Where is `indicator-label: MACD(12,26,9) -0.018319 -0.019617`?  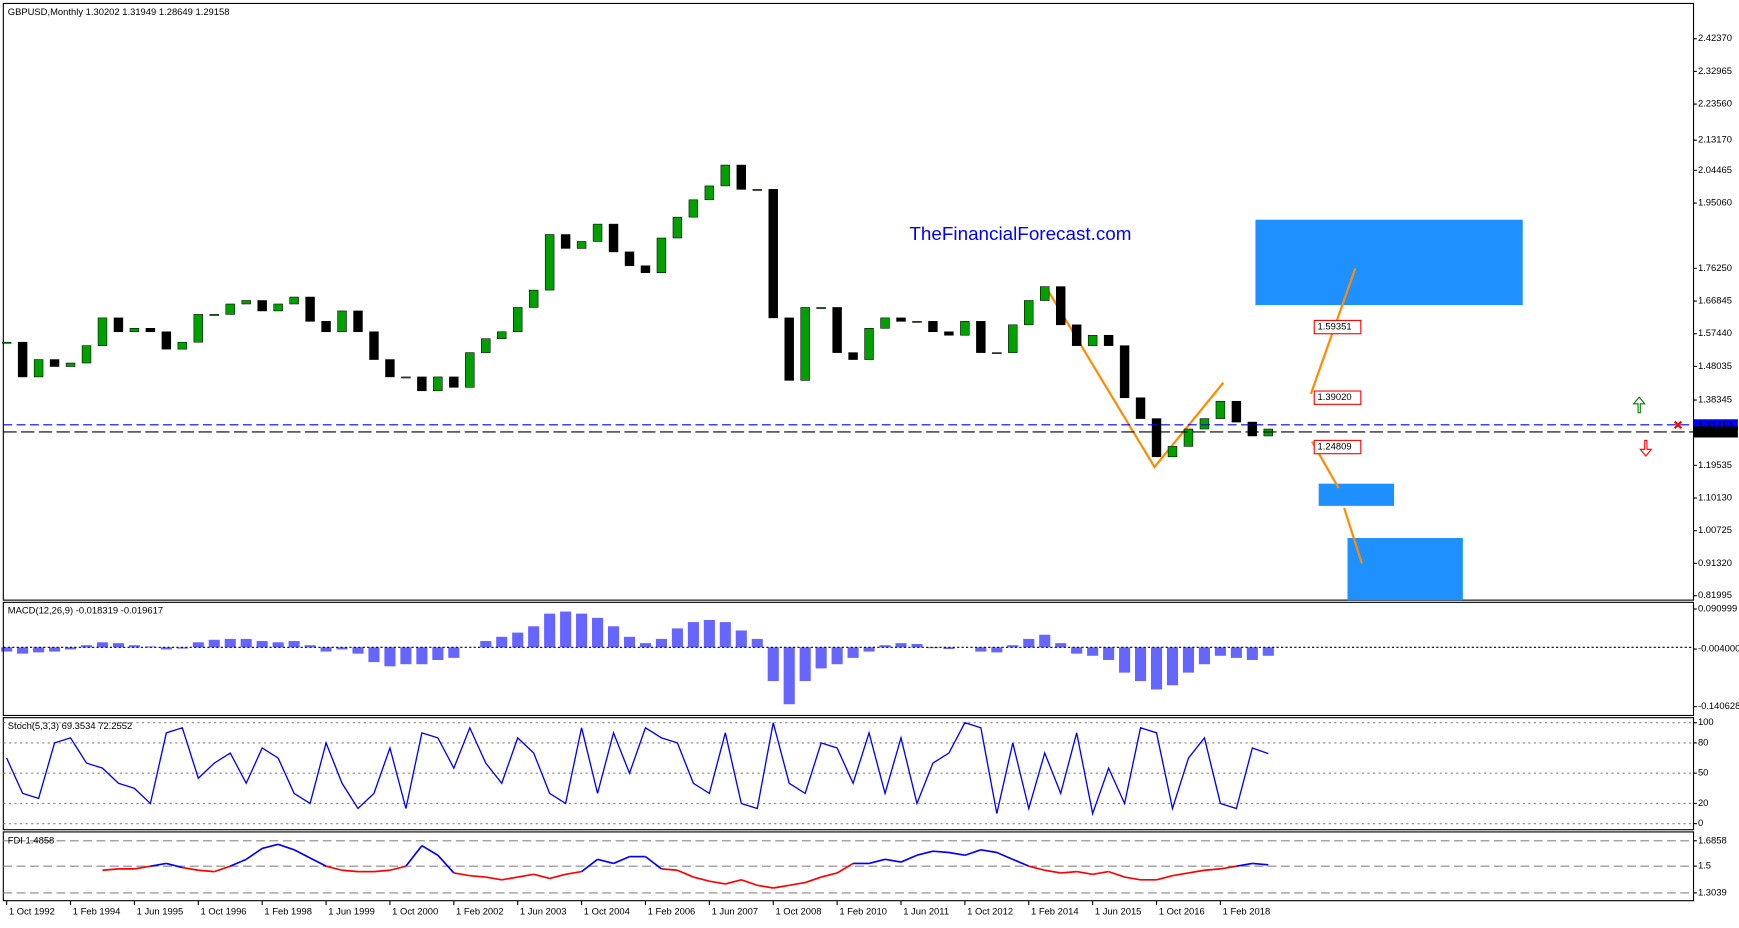 indicator-label: MACD(12,26,9) -0.018319 -0.019617 is located at coordinates (85, 610).